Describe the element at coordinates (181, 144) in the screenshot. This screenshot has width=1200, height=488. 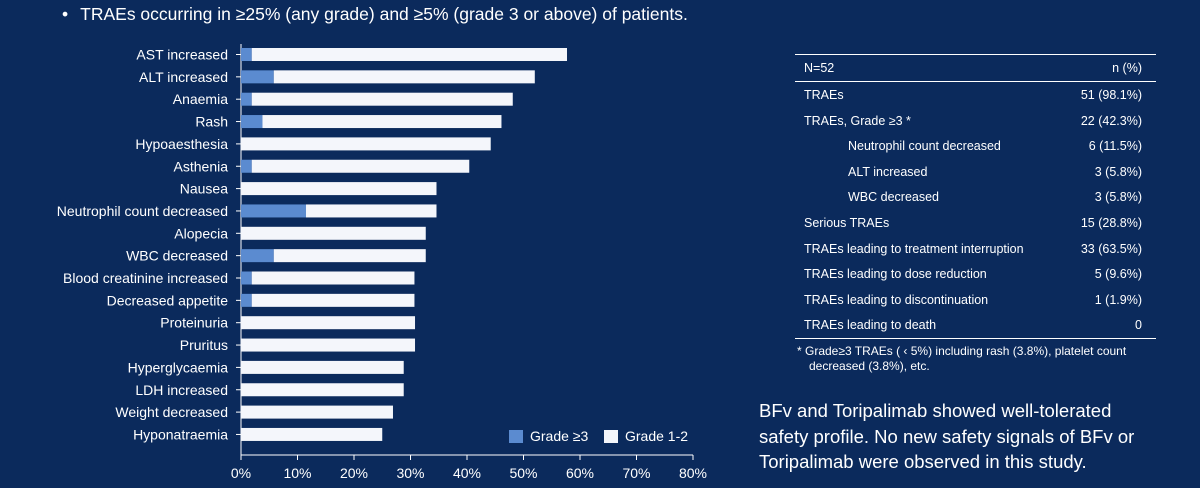
I see `y-tick-label: Hypoaesthesia` at that location.